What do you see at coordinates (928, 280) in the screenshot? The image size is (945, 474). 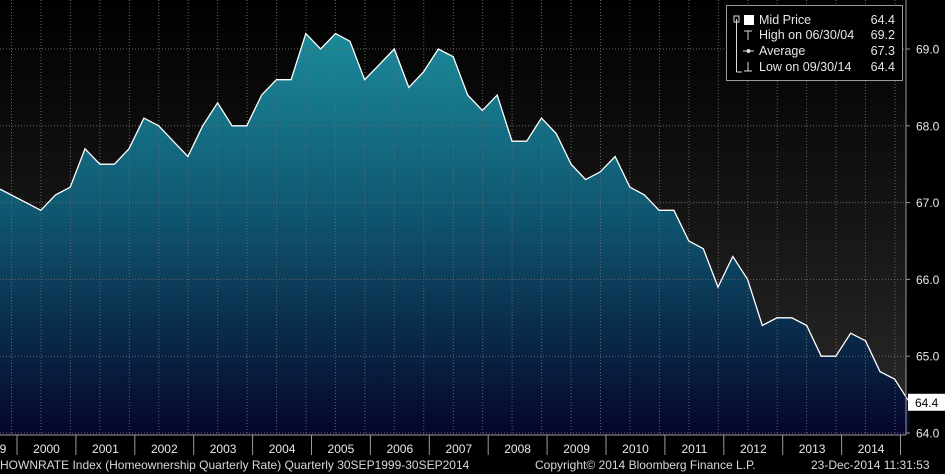 I see `y-tick-label: 66.0` at bounding box center [928, 280].